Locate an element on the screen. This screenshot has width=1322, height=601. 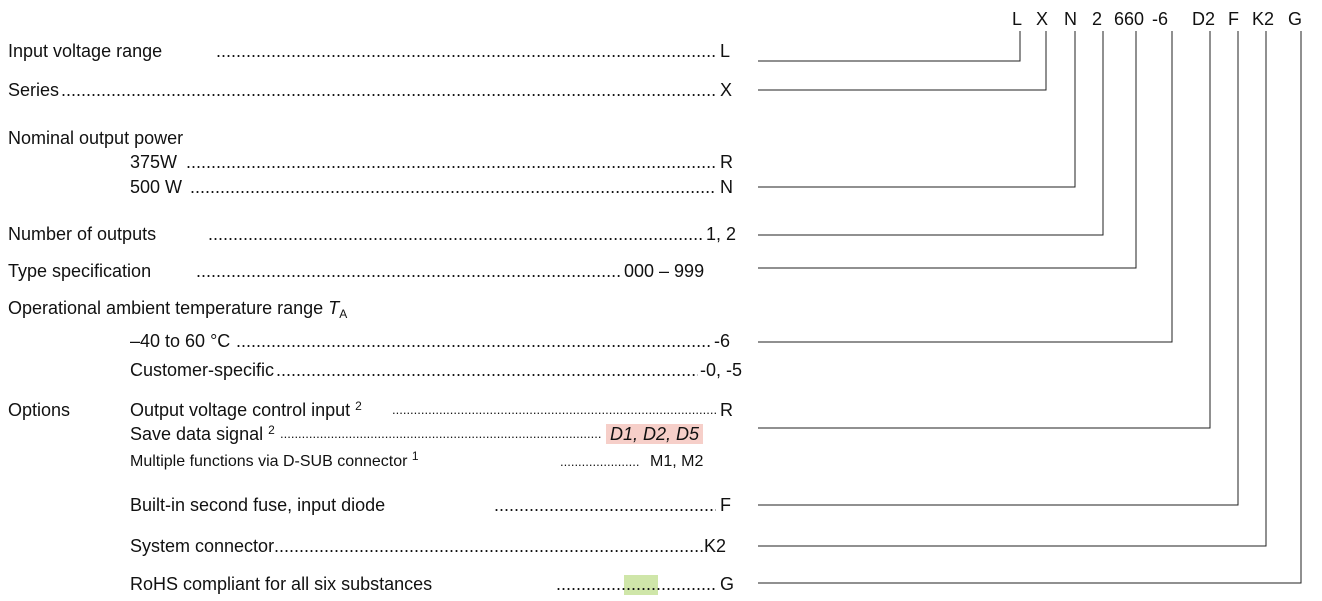
save-data-code-wrap: D1, D2, D5 is located at coordinates (655, 434).